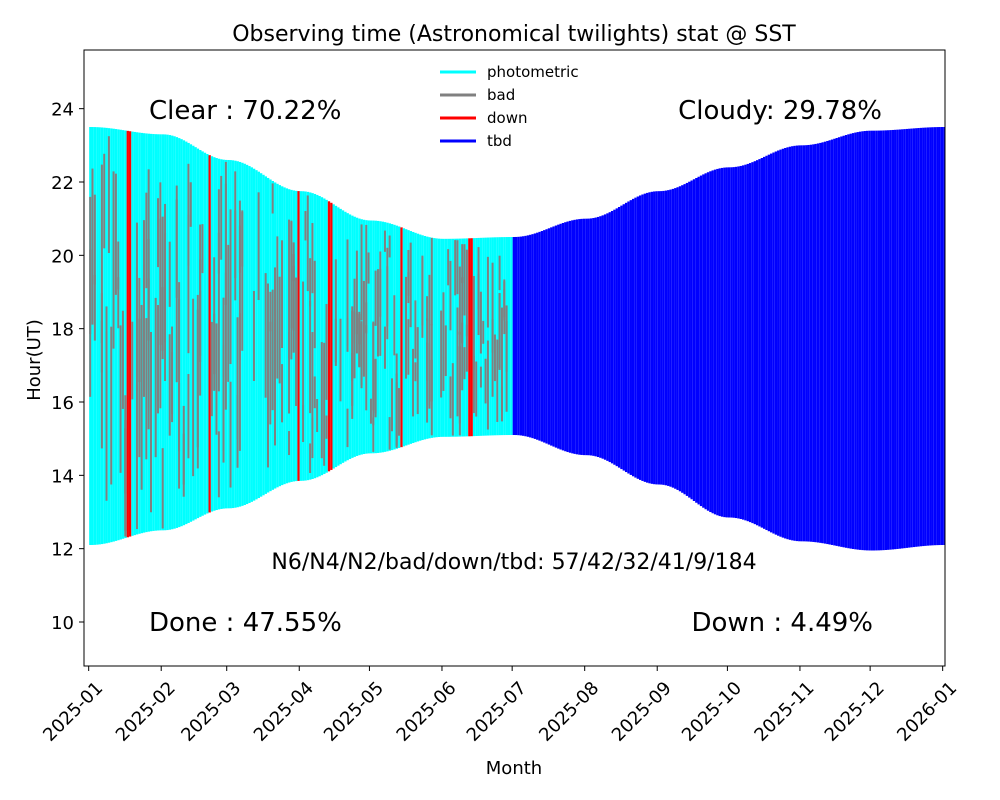  Describe the element at coordinates (62, 183) in the screenshot. I see `y-tick-label: 22` at that location.